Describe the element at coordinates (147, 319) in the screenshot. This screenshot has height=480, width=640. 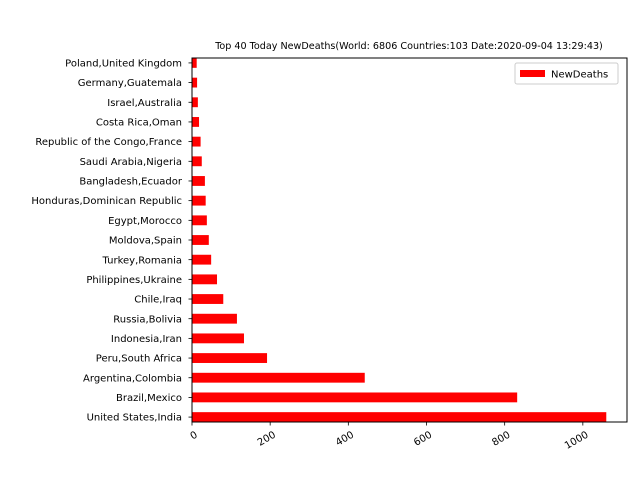
I see `y-tick-label: Russia,Bolivia` at that location.